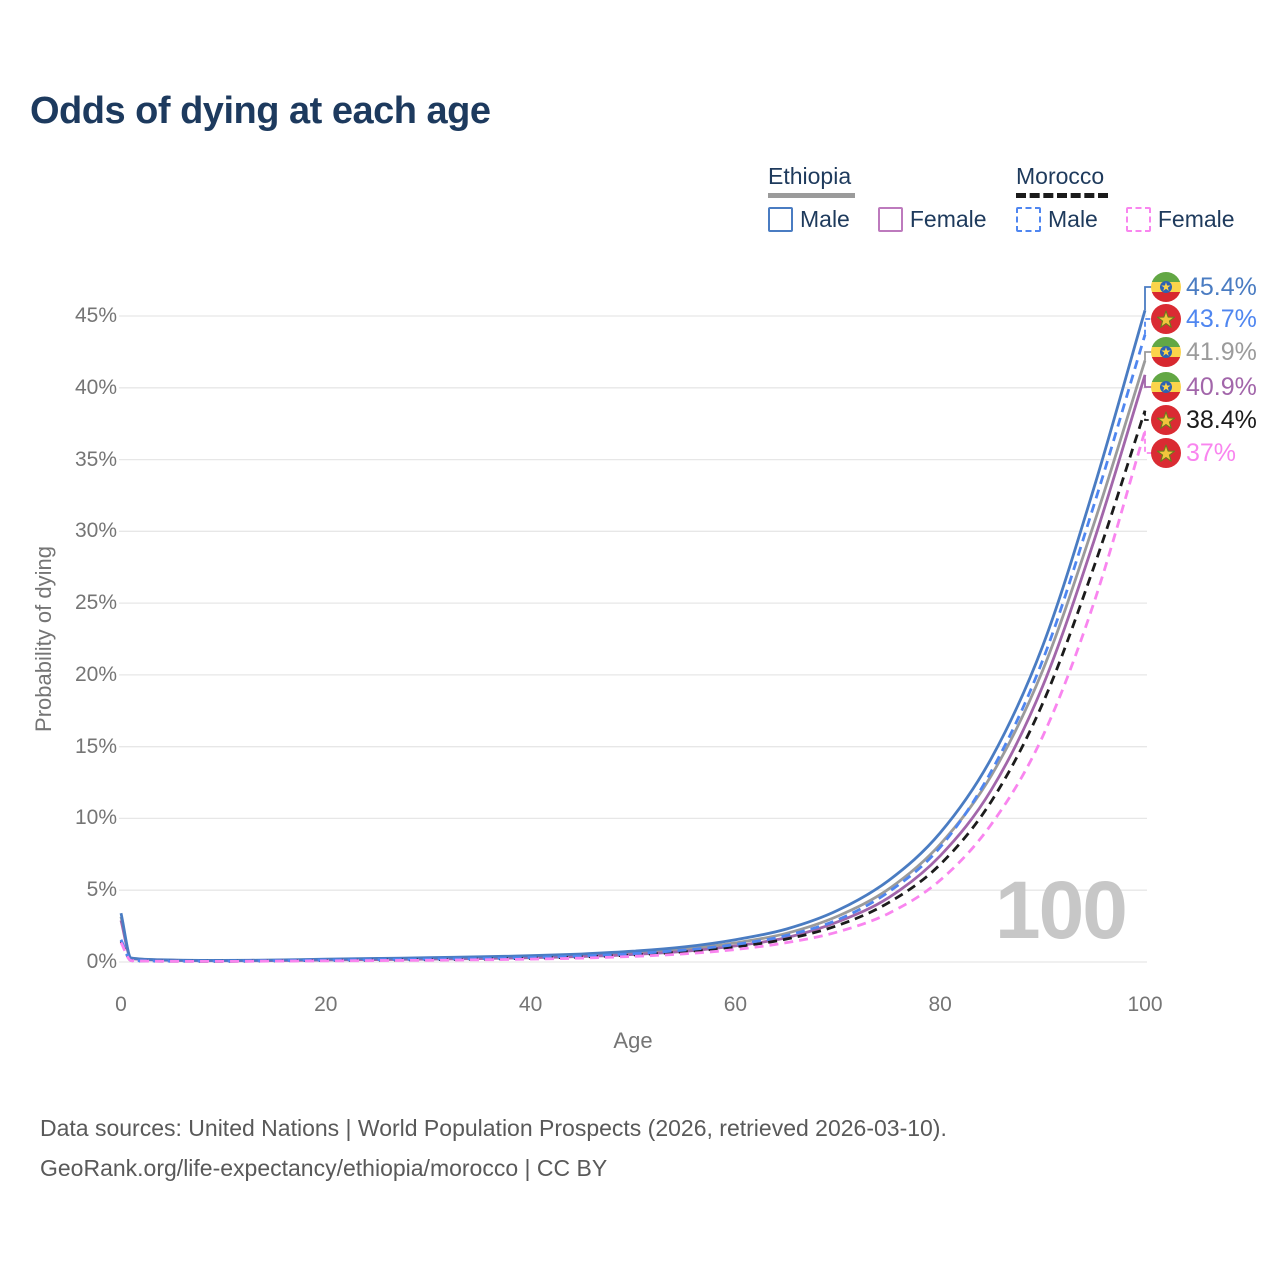  Describe the element at coordinates (101, 890) in the screenshot. I see `y-tick-5: 5%` at that location.